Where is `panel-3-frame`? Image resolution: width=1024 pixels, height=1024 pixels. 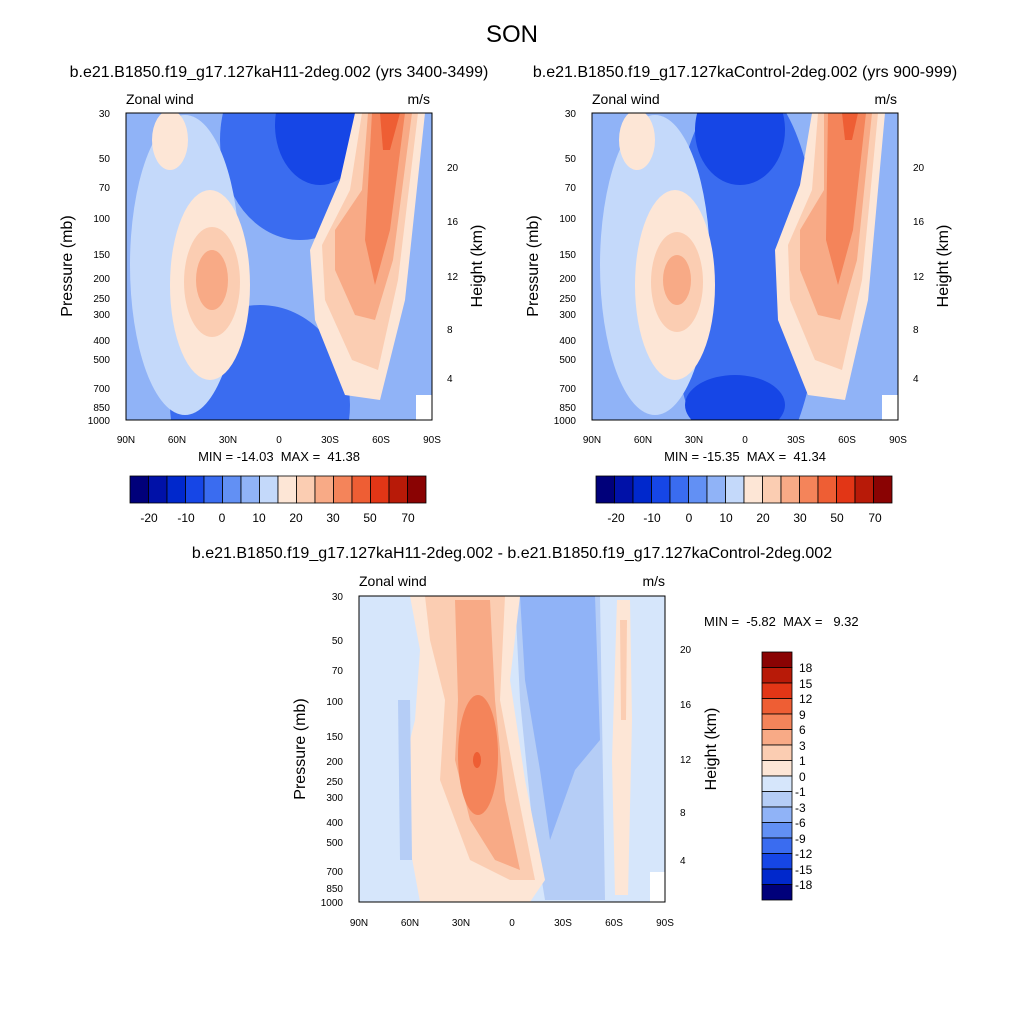
panel-3-frame is located at coordinates (512, 749).